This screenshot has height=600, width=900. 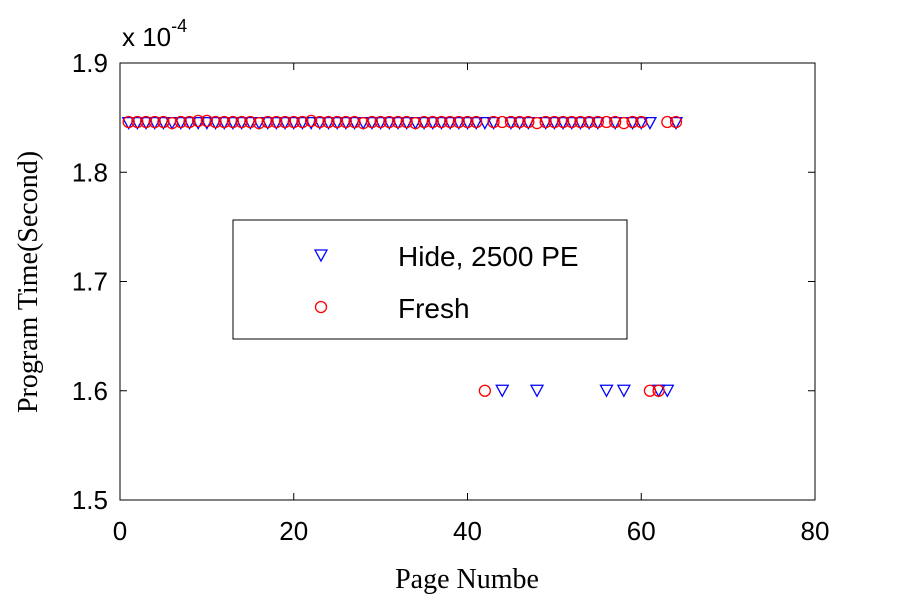 I want to click on y-multiplier-exponent: -4, so click(x=179, y=26).